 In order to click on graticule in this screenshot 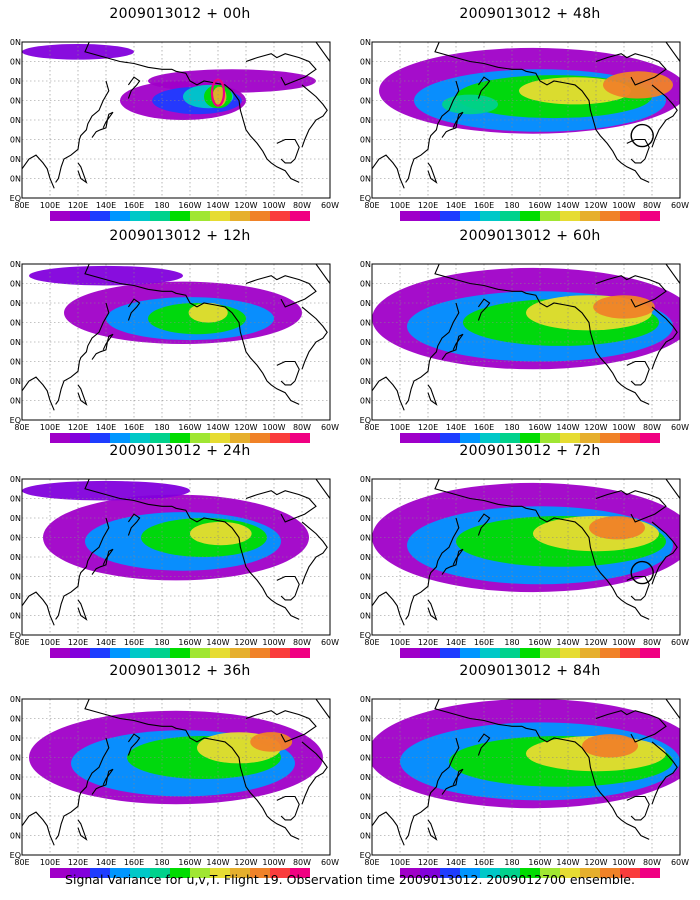, I will do `click(526, 777)`.